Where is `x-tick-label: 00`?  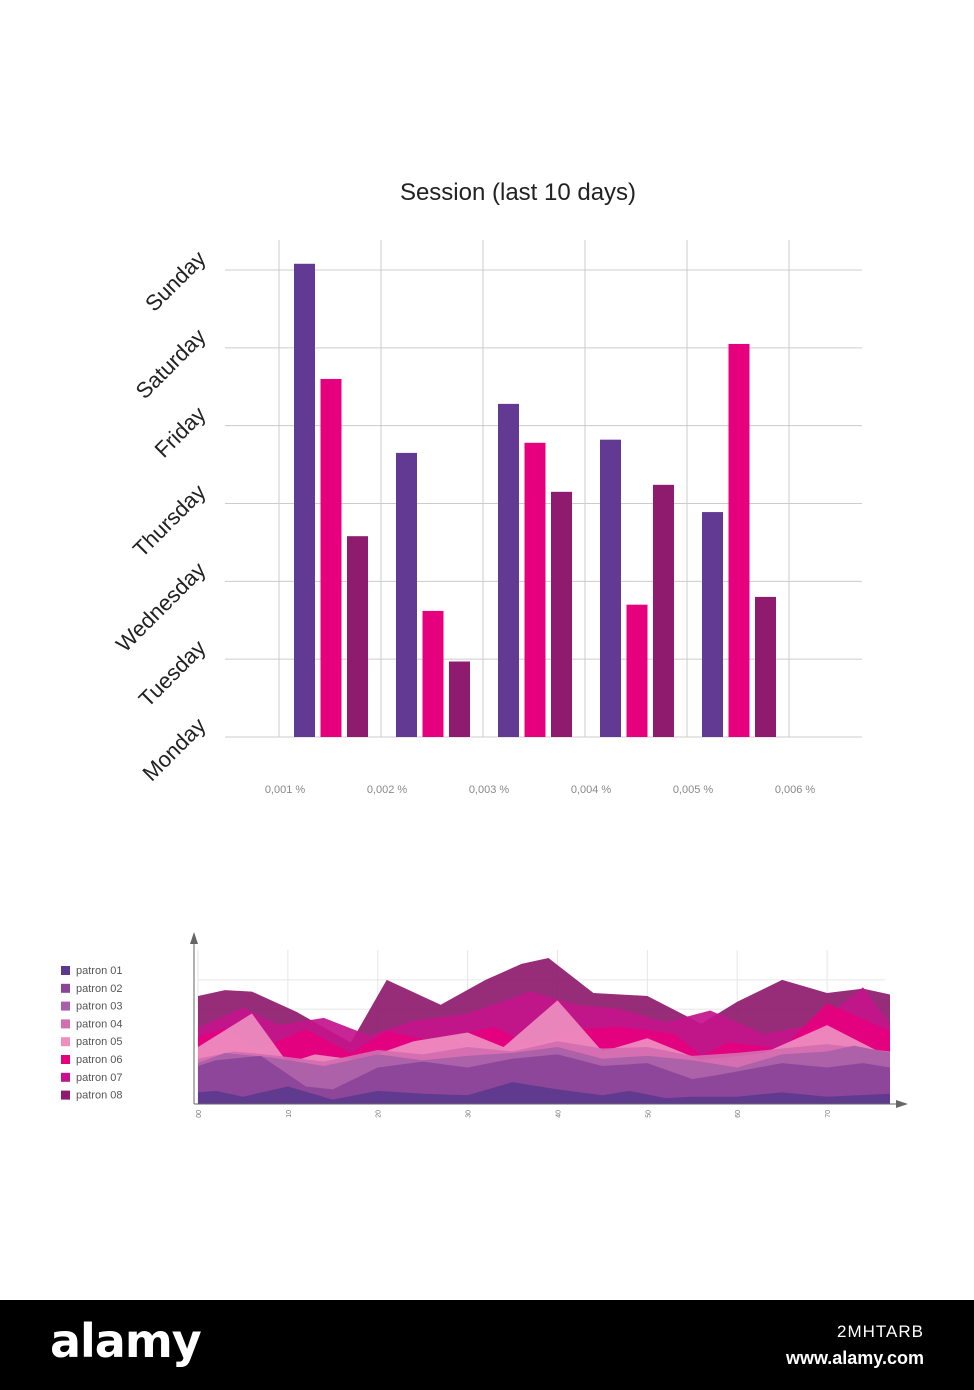
x-tick-label: 00 is located at coordinates (199, 1114).